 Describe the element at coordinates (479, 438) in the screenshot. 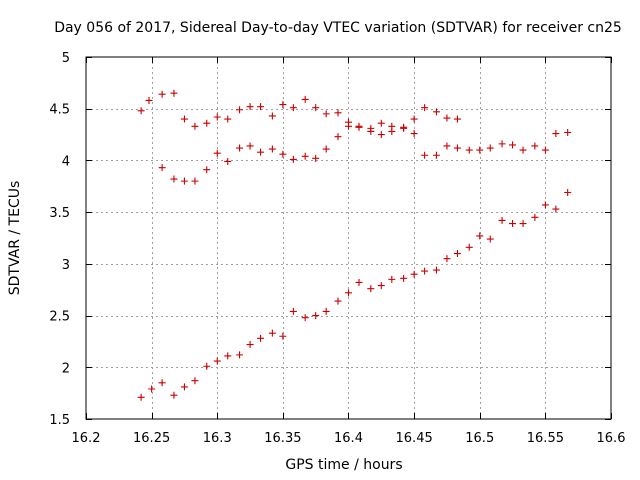

I see `x-tick-label: 16.5` at that location.